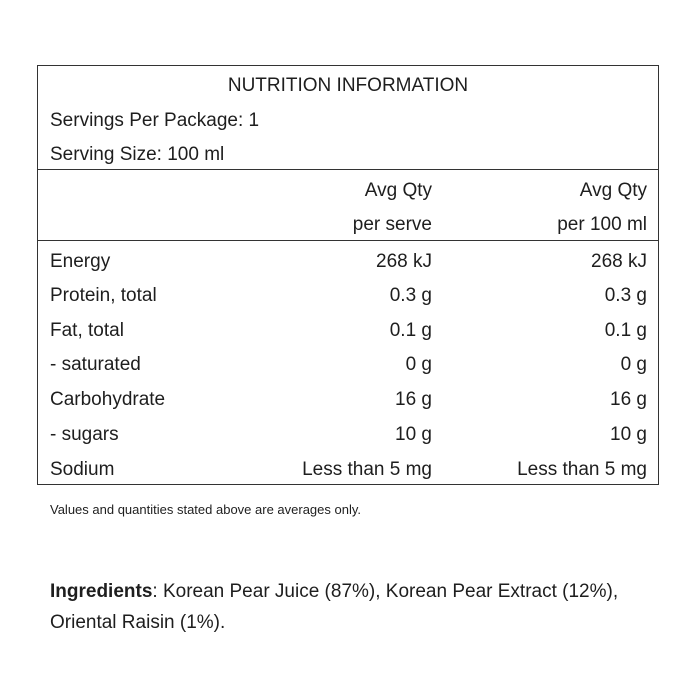 The height and width of the screenshot is (700, 700). Describe the element at coordinates (95, 364) in the screenshot. I see `nutrient-label: - saturated` at that location.